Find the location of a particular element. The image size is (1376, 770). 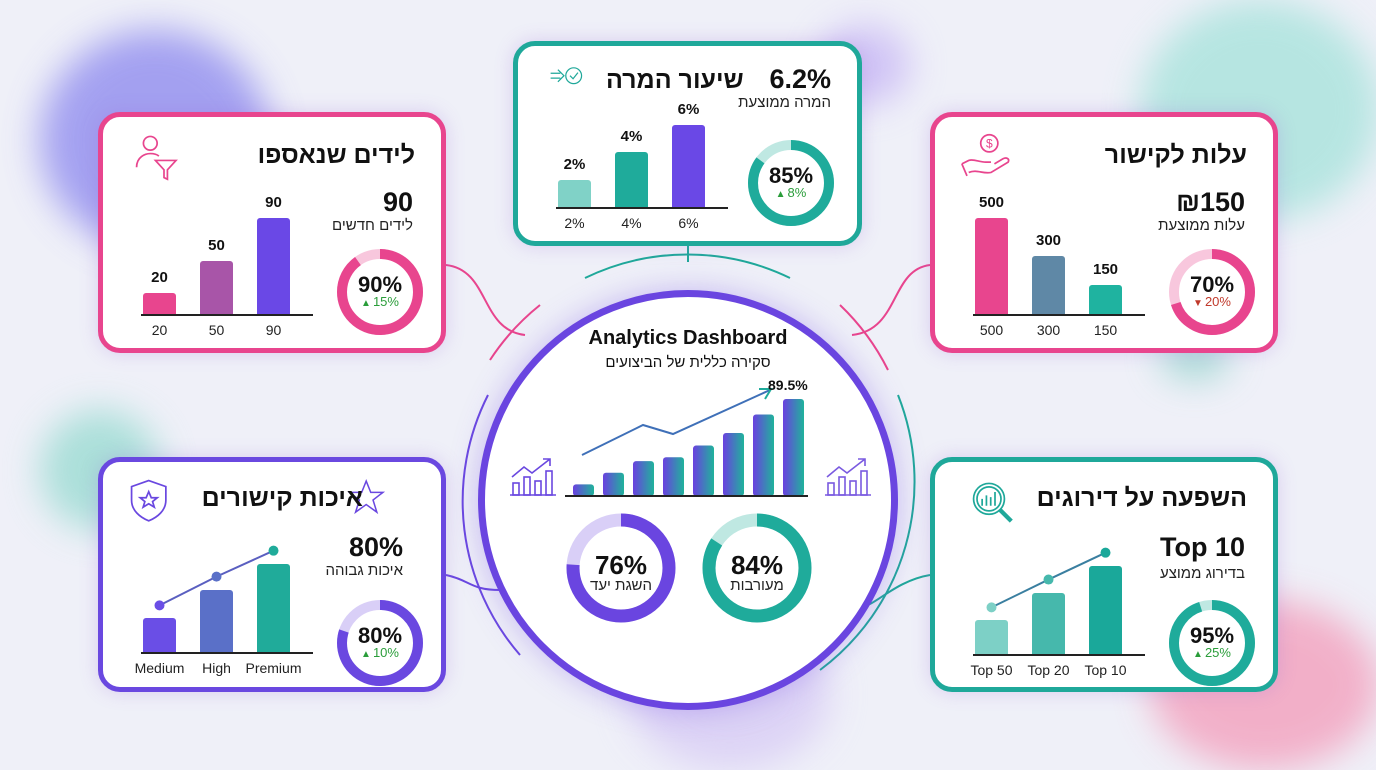

bar-value-label: 500 is located at coordinates (991, 202).